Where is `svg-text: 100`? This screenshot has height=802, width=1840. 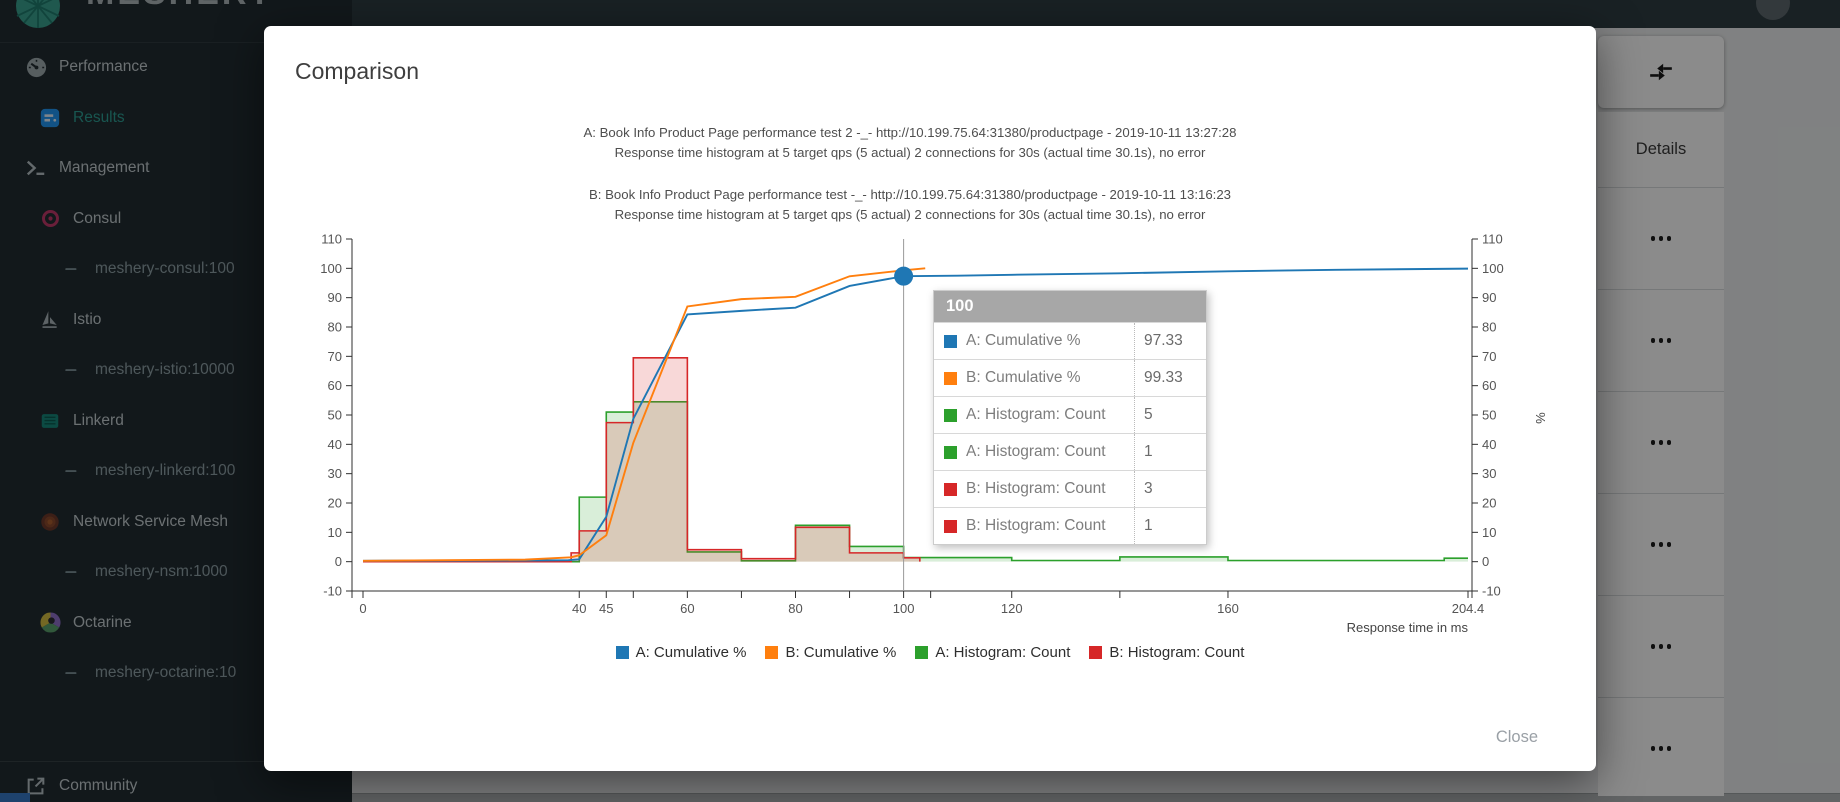
svg-text: 100 is located at coordinates (904, 608).